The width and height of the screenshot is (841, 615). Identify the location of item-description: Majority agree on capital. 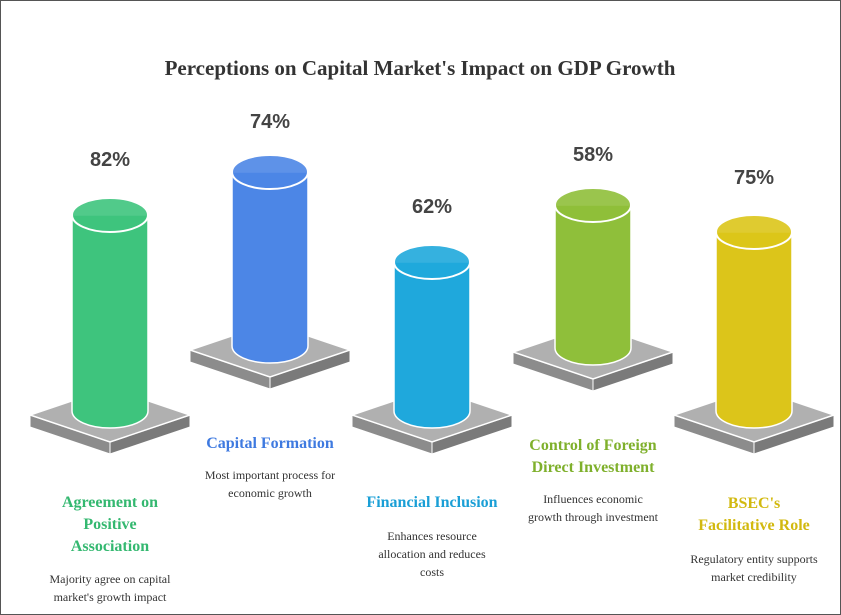
(111, 579).